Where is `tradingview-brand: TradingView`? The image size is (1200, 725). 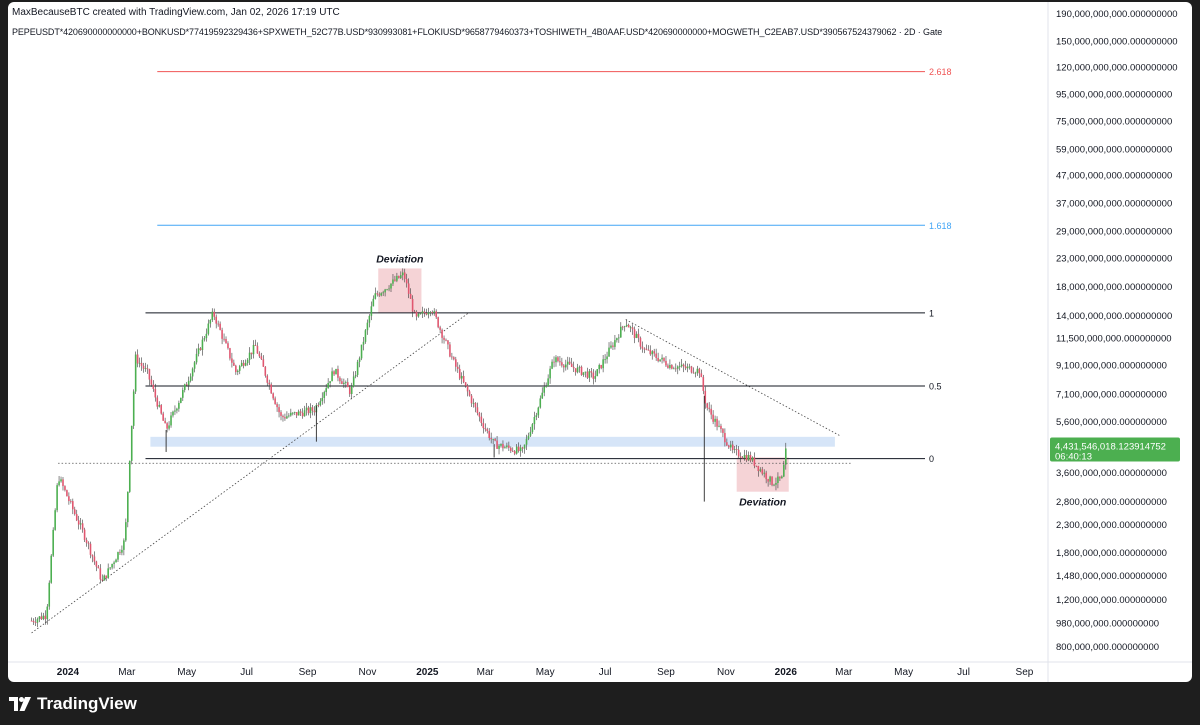 tradingview-brand: TradingView is located at coordinates (73, 704).